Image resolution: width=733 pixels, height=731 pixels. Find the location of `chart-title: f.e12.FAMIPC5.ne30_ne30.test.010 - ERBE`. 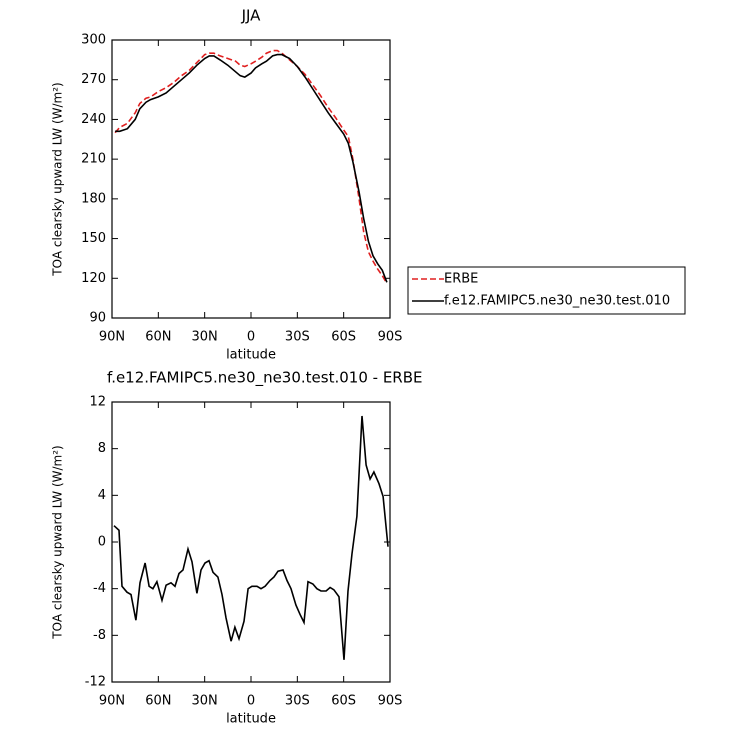

chart-title: f.e12.FAMIPC5.ne30_ne30.test.010 - ERBE is located at coordinates (264, 378).